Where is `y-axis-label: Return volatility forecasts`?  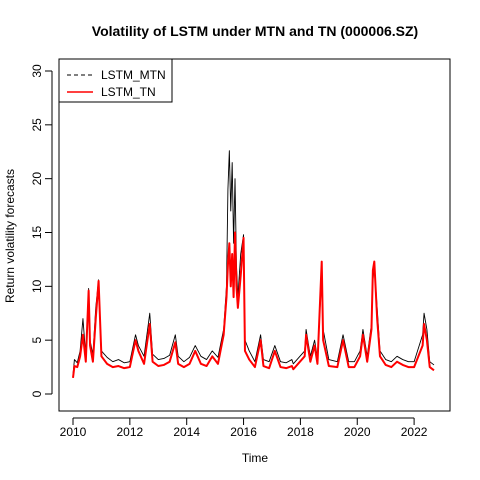 y-axis-label: Return volatility forecasts is located at coordinates (10, 236).